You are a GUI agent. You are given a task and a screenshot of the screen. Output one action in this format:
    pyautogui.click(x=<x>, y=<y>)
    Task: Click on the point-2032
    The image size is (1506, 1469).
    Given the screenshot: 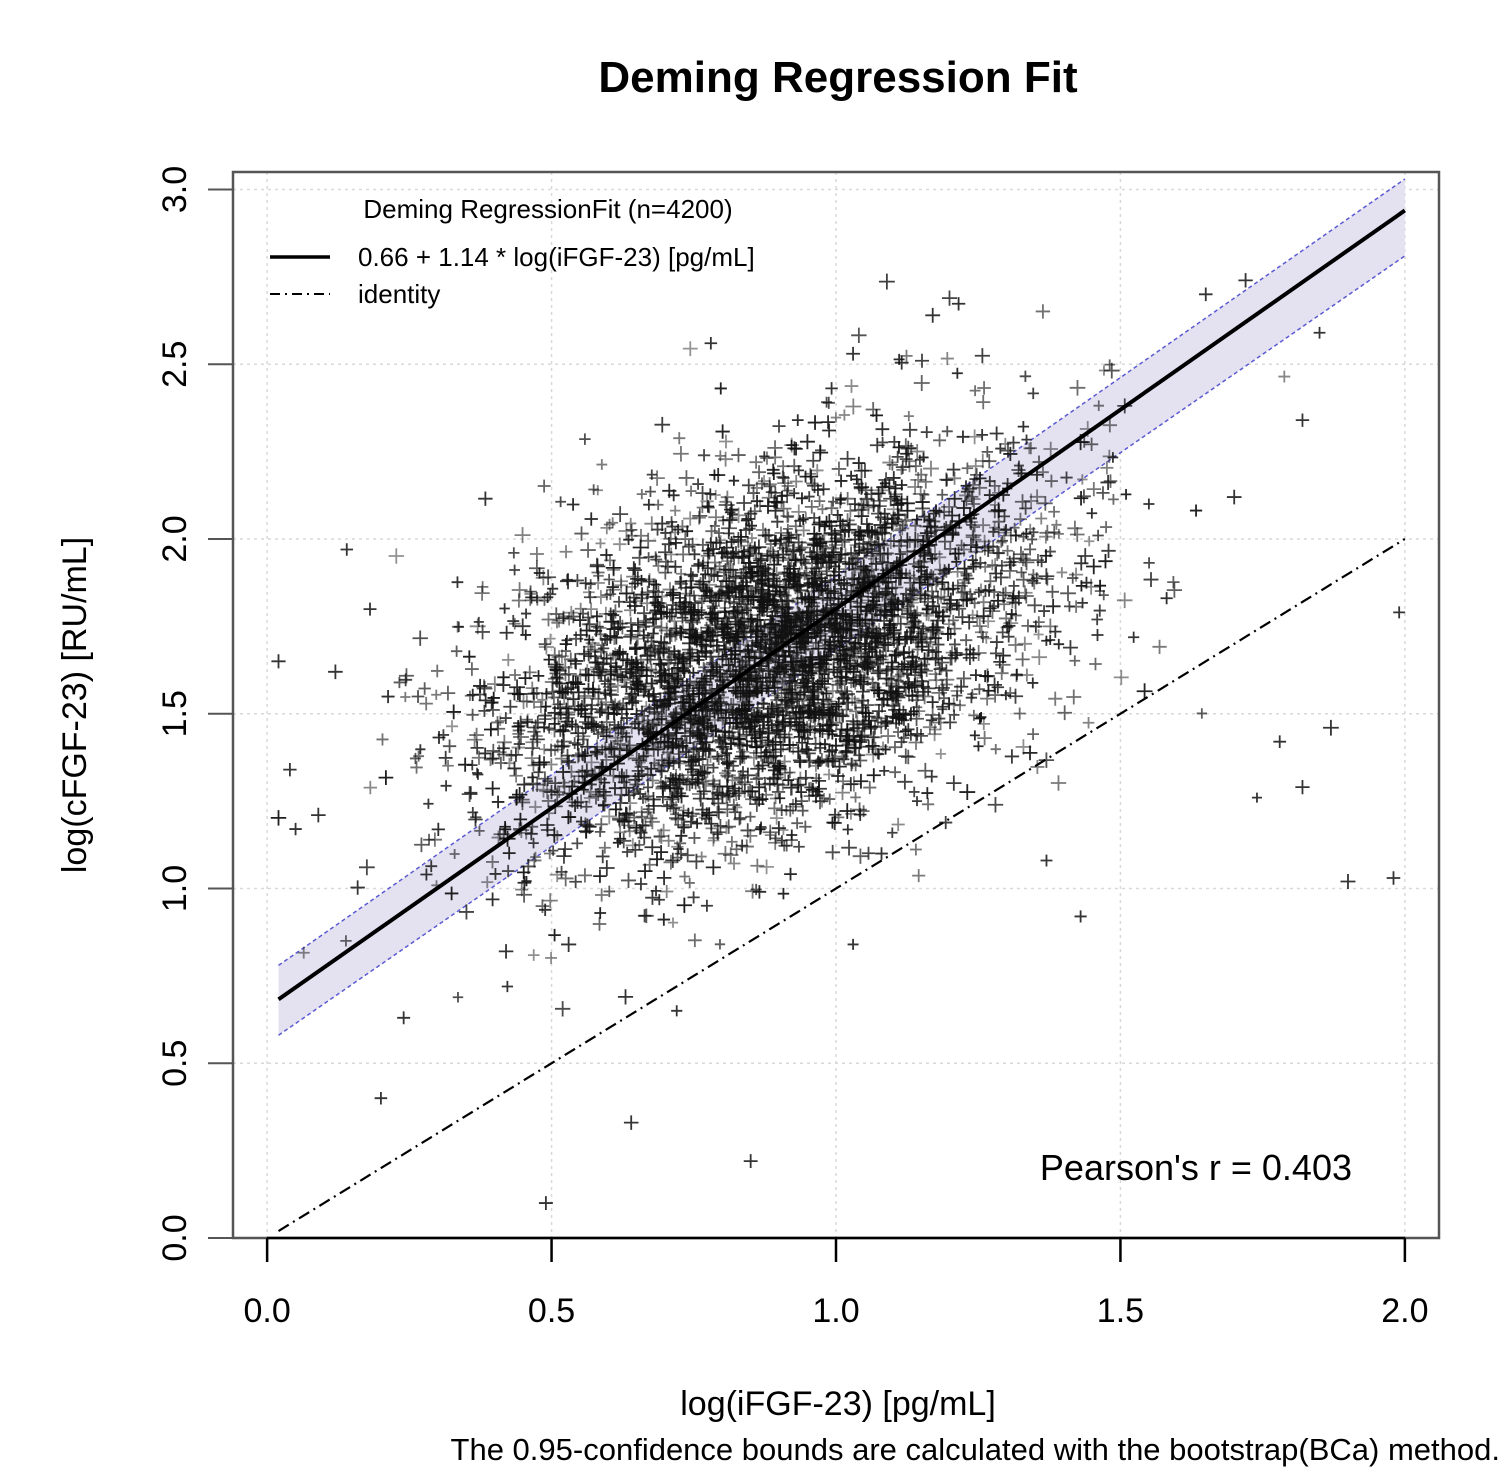 What is the action you would take?
    pyautogui.click(x=833, y=852)
    